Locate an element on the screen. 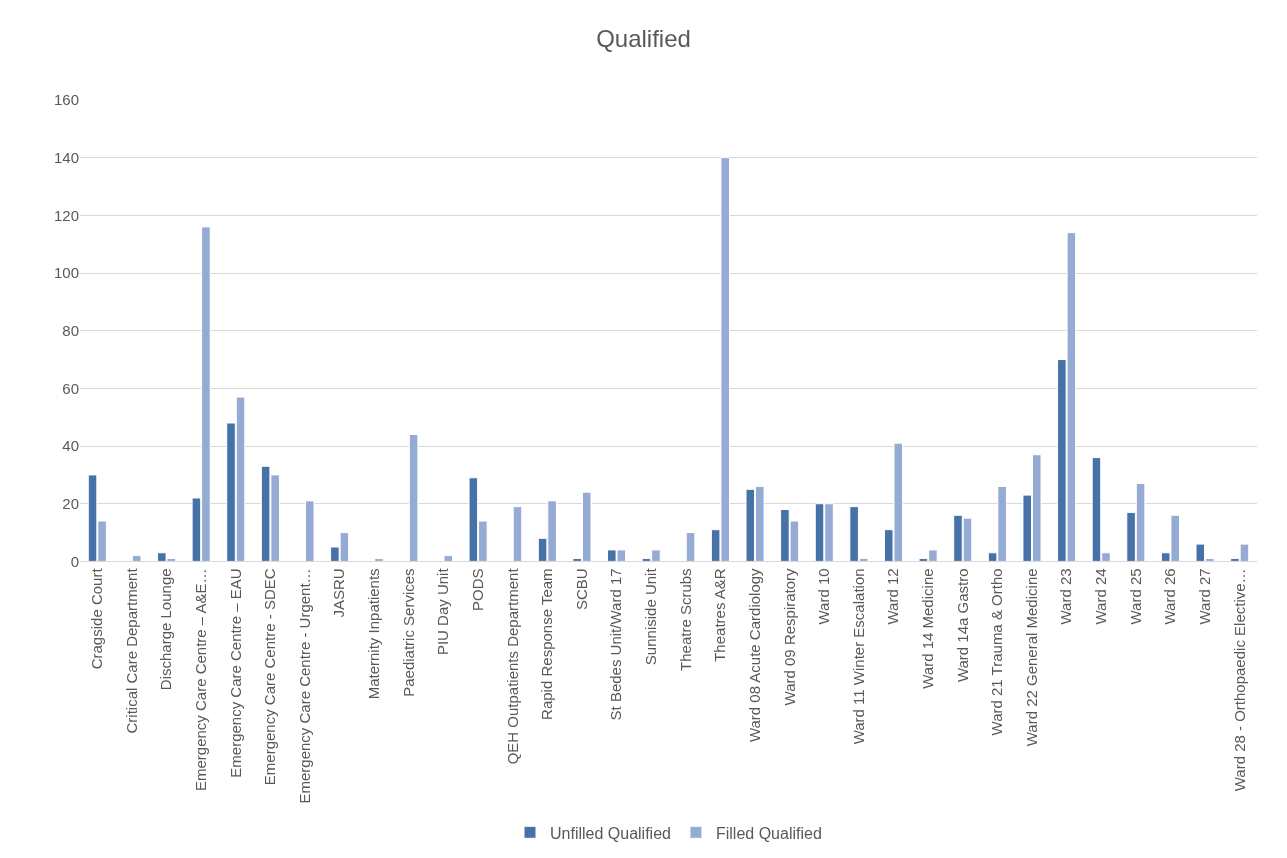  x-tick-label: SCBU is located at coordinates (581, 589).